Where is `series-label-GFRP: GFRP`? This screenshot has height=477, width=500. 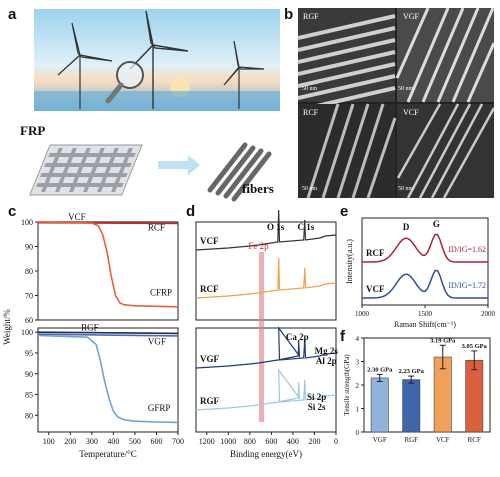
series-label-GFRP: GFRP is located at coordinates (159, 408).